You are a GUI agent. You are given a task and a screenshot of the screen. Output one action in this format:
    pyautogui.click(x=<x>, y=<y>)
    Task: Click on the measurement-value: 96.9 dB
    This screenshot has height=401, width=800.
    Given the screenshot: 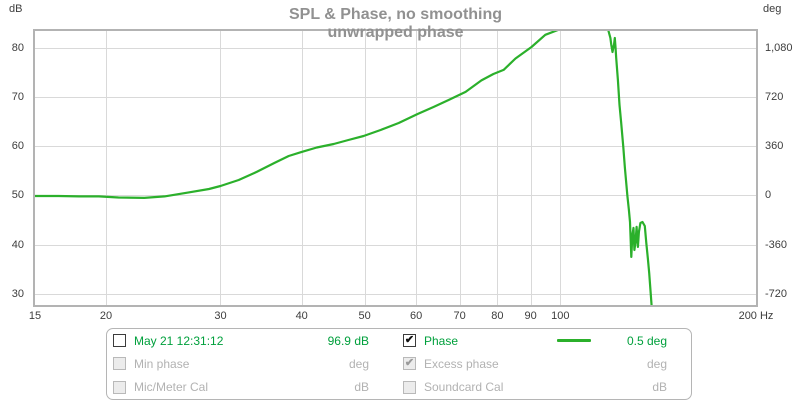 What is the action you would take?
    pyautogui.click(x=348, y=340)
    